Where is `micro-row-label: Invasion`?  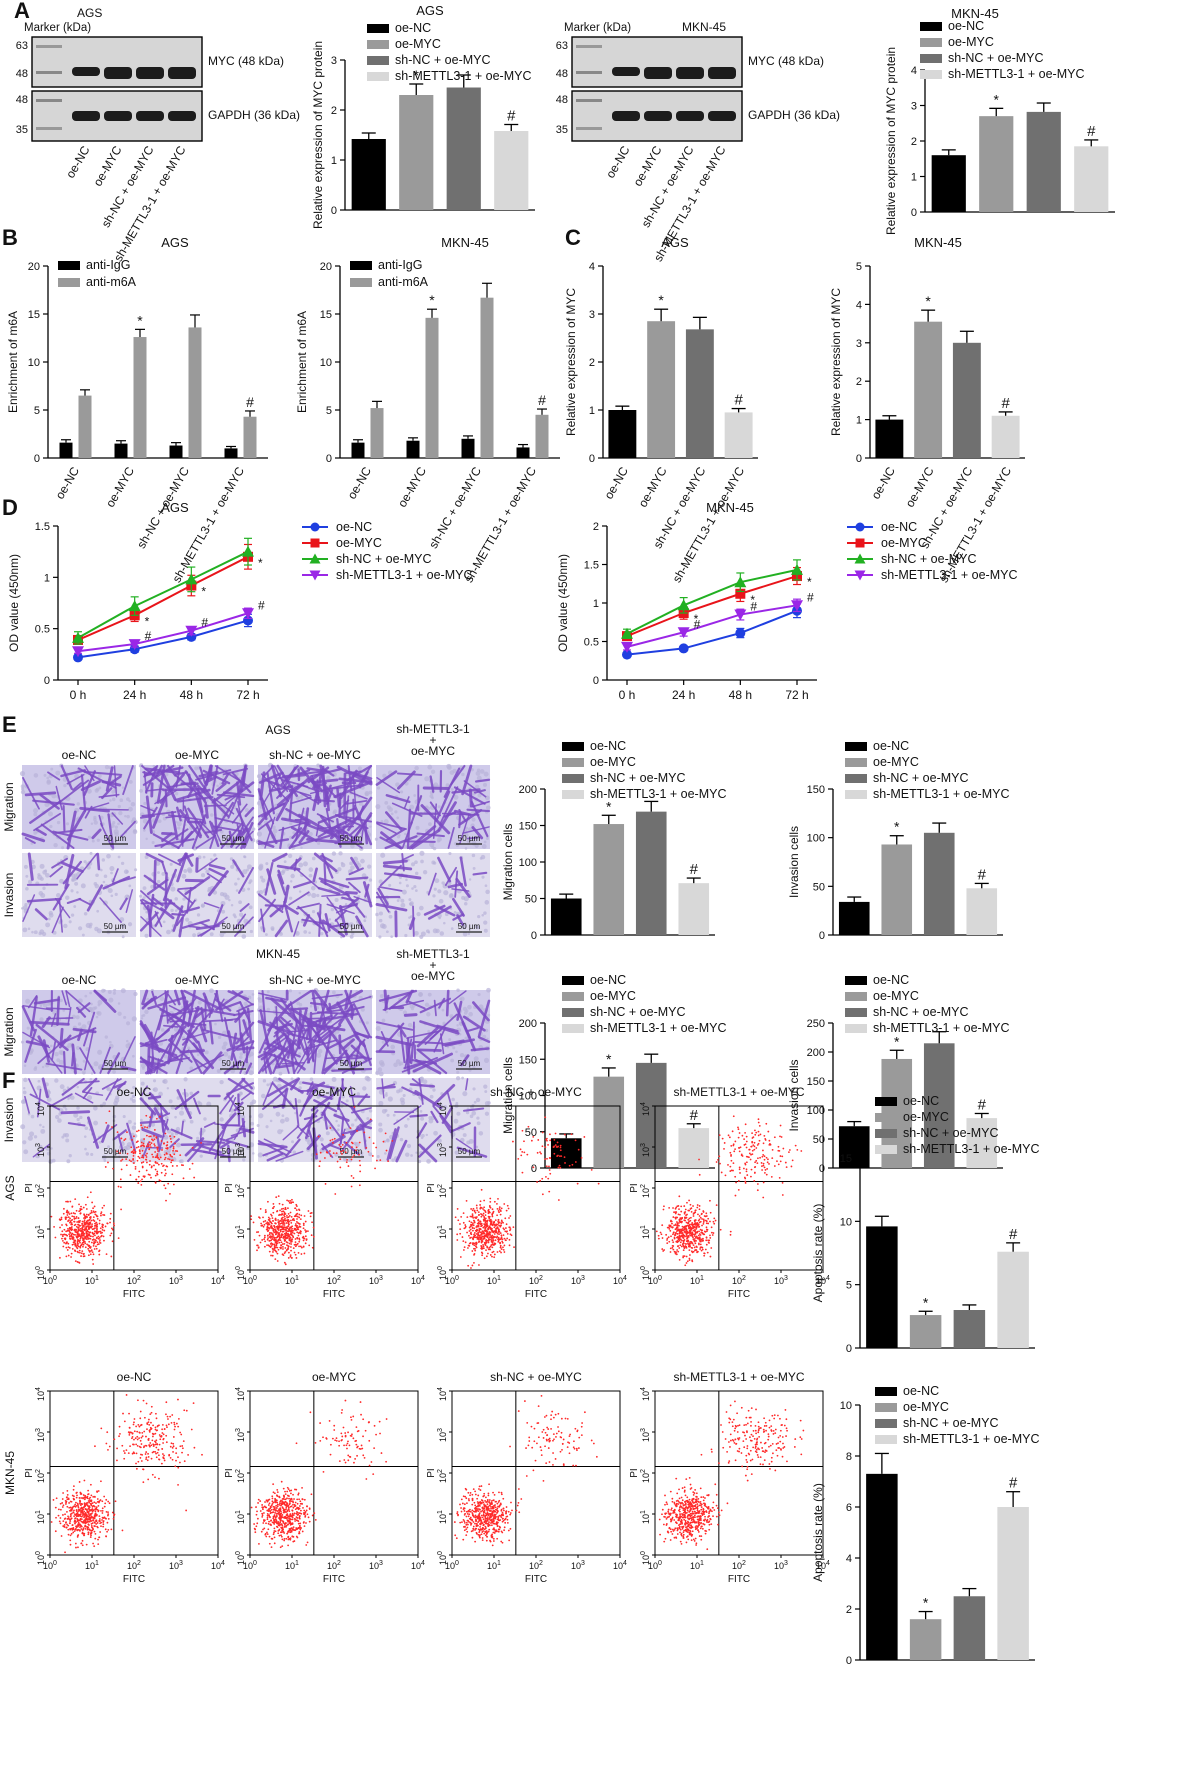
micro-row-label: Invasion is located at coordinates (9, 1120).